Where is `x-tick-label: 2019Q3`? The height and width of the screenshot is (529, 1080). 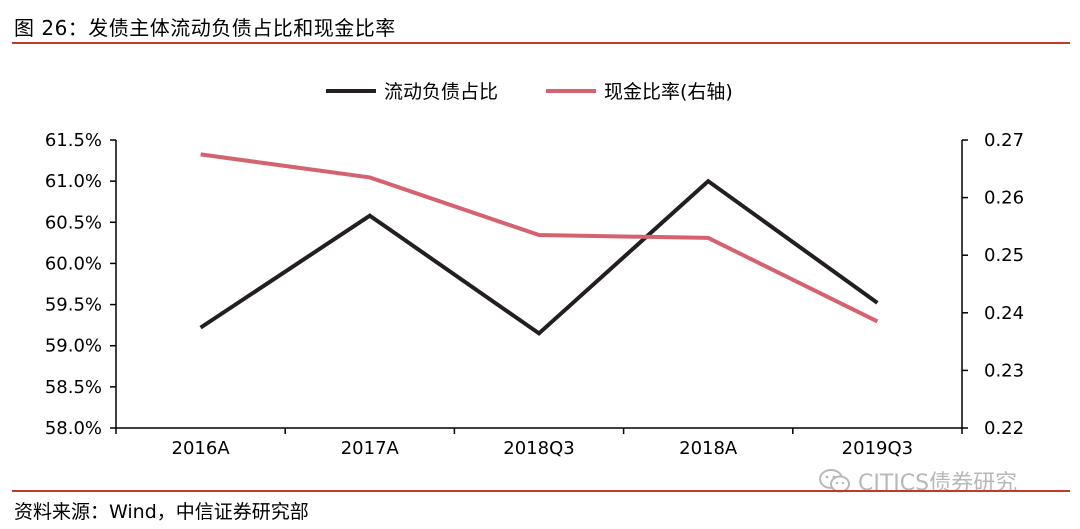 x-tick-label: 2019Q3 is located at coordinates (877, 448).